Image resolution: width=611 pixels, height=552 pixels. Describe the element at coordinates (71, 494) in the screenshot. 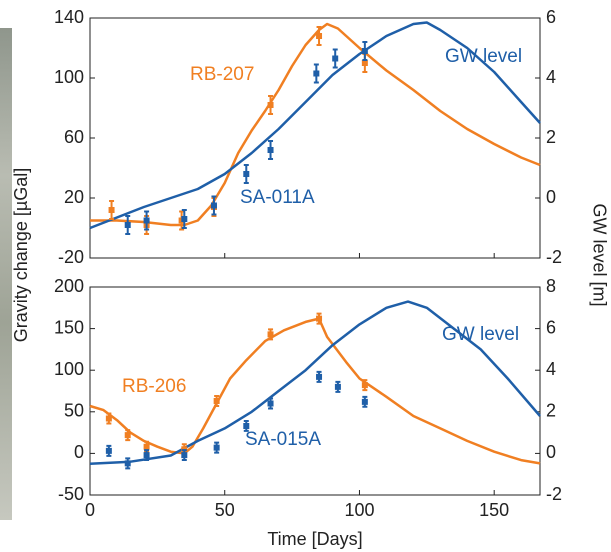

I see `y-tick-label: -50` at that location.